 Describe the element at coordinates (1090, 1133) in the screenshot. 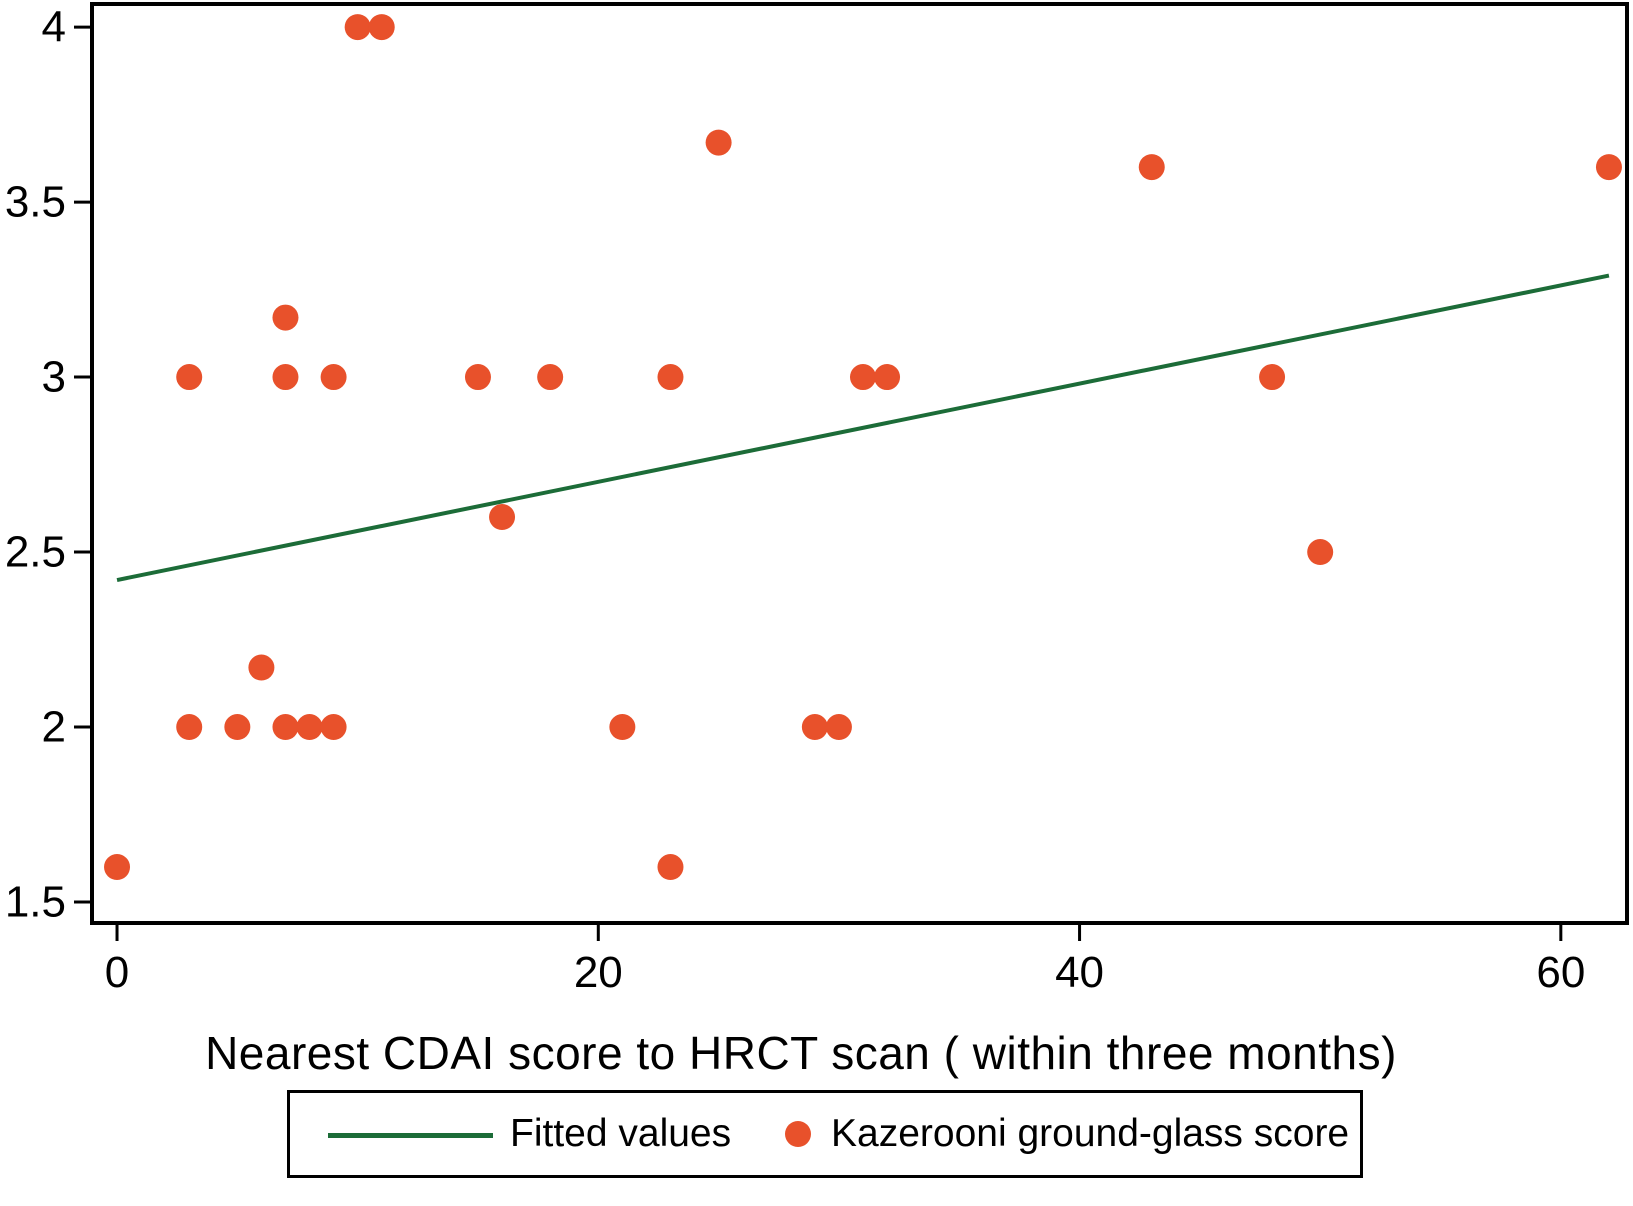

I see `legend-label-kazerooni-score: Kazerooni ground-glass score` at that location.